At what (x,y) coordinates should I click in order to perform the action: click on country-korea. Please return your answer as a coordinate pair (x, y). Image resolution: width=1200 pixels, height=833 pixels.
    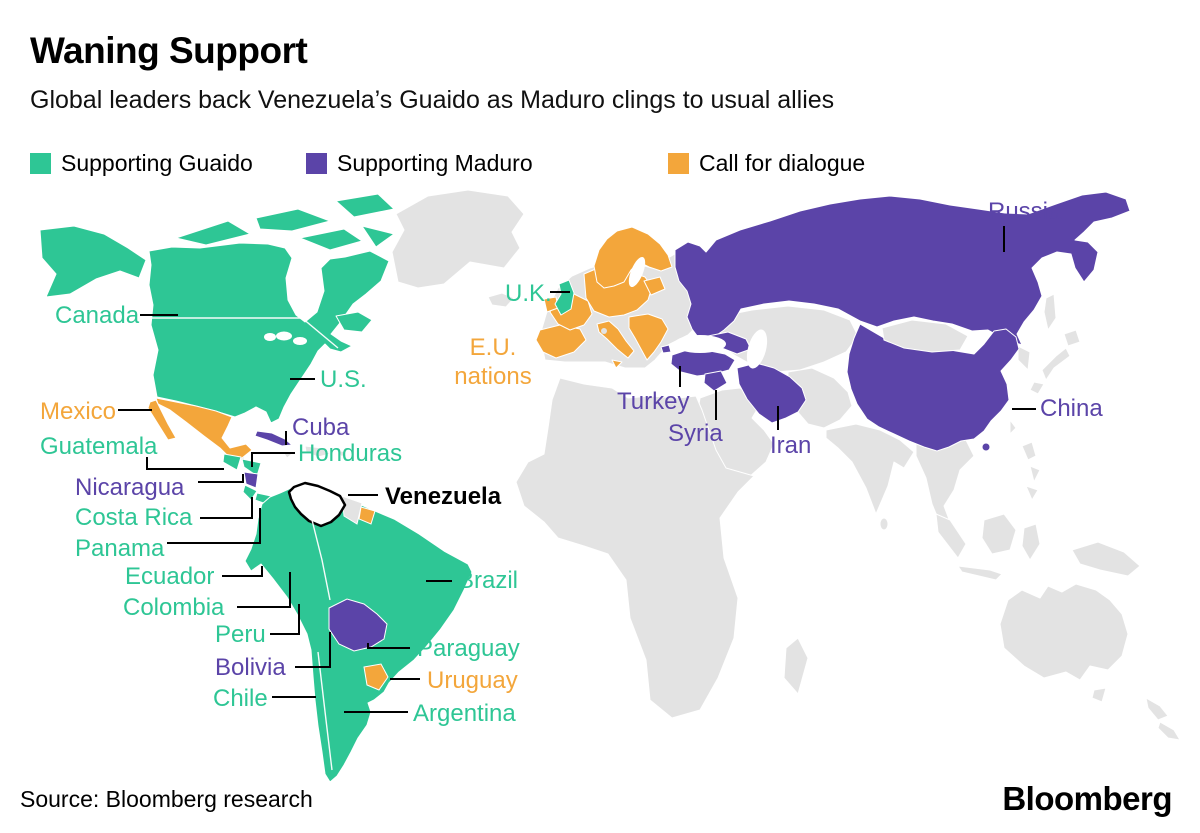
    Looking at the image, I should click on (1024, 358).